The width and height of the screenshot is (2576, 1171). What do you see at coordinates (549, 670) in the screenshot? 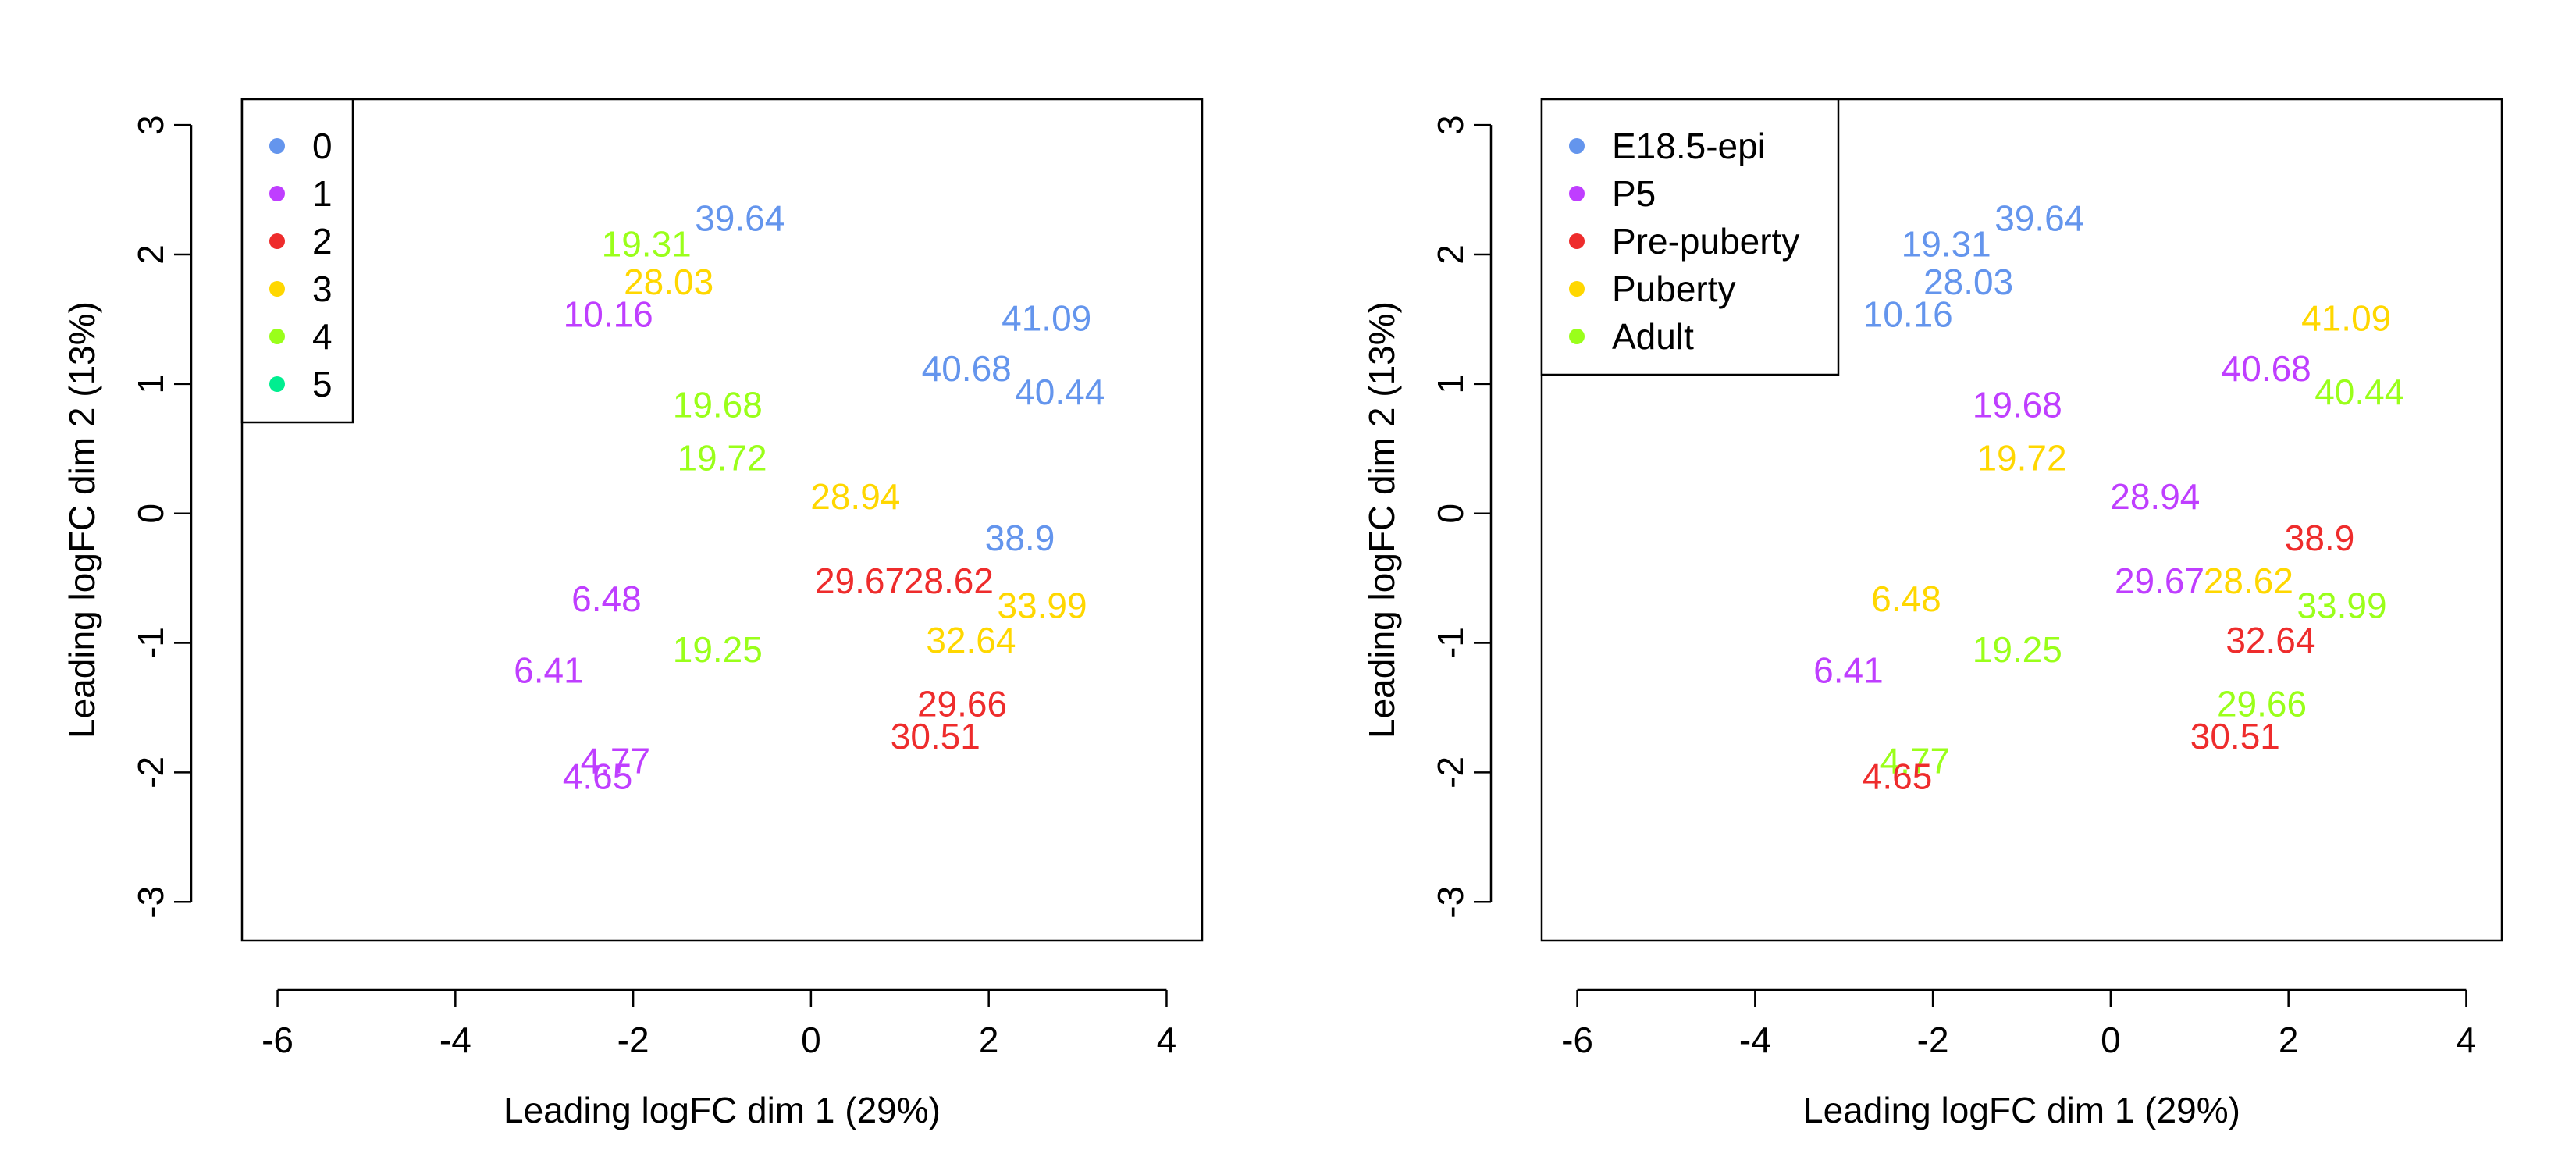
I see `point-label: 6.41` at bounding box center [549, 670].